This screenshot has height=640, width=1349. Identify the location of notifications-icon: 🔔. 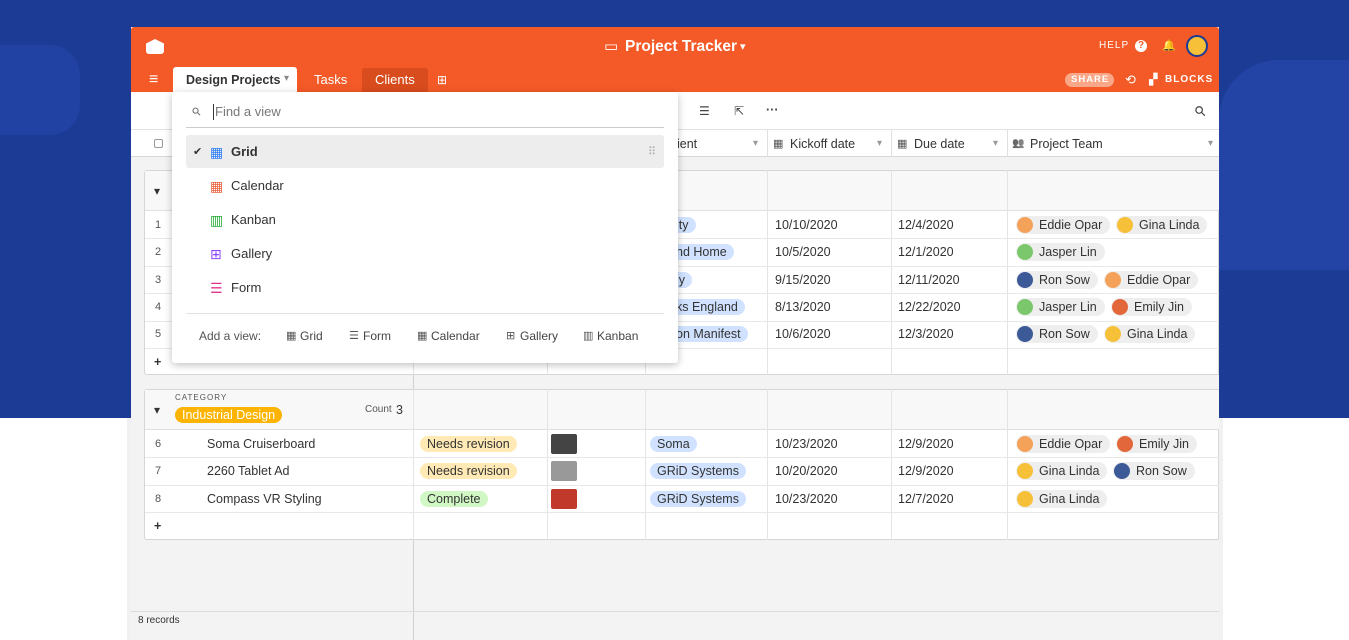
(1169, 46).